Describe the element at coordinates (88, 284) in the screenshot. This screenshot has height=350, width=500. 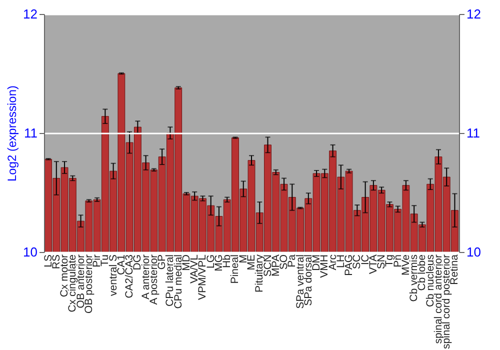
I see `x-tick-label: OB posterior` at that location.